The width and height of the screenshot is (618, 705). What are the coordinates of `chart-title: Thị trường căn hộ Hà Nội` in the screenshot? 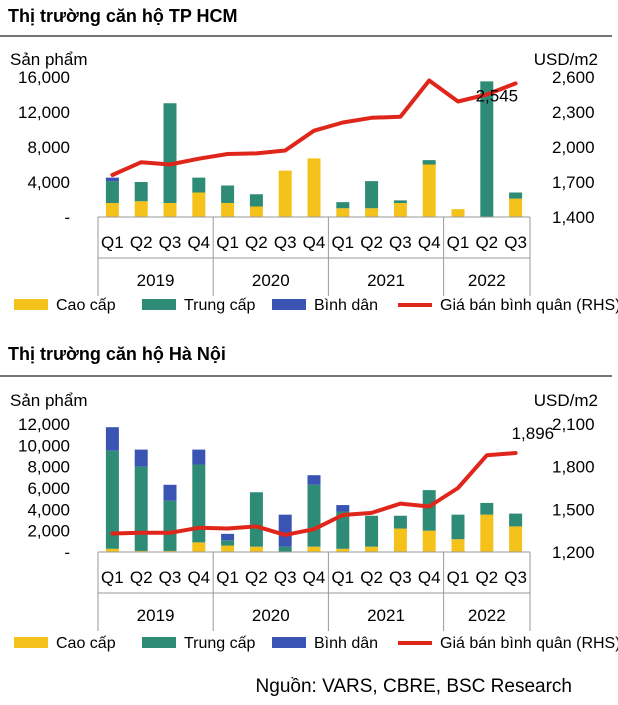 It's located at (117, 354).